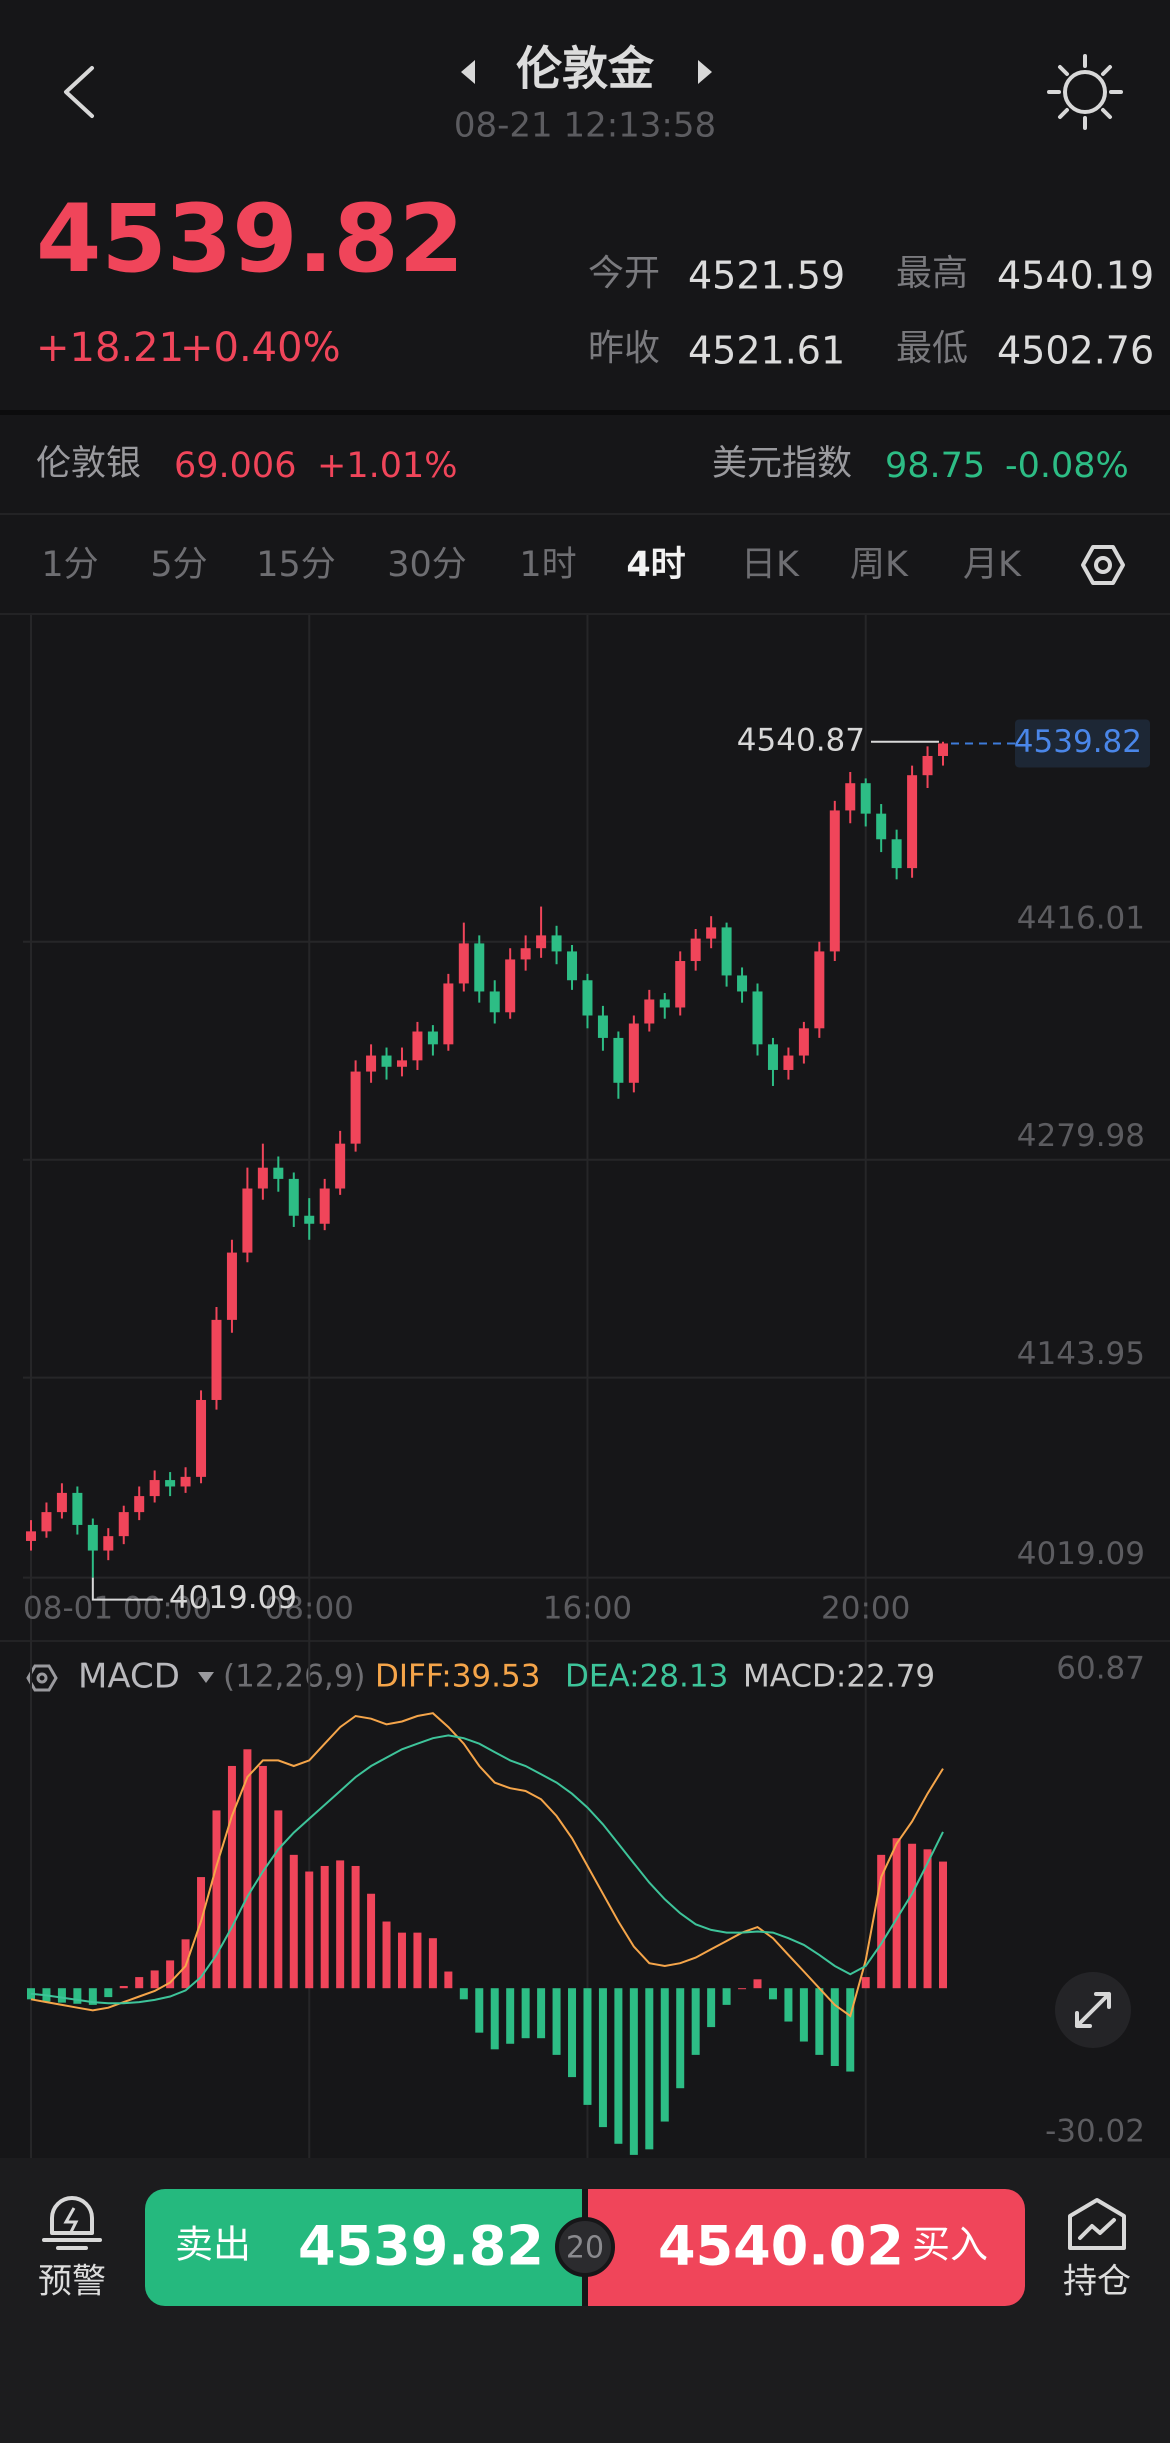  What do you see at coordinates (468, 72) in the screenshot?
I see `prev-arrow` at bounding box center [468, 72].